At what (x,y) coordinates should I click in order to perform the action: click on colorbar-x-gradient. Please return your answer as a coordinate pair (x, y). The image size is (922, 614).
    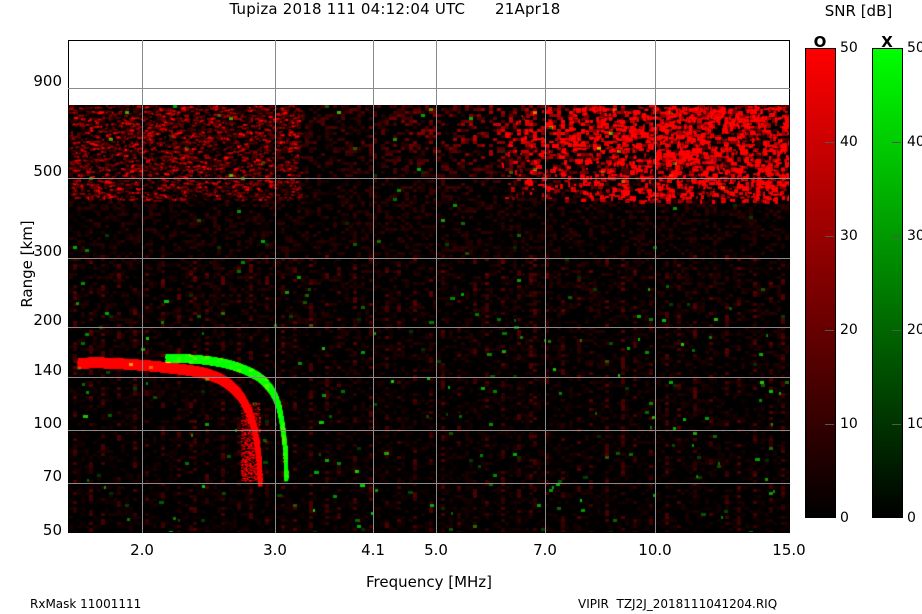
    Looking at the image, I should click on (887, 283).